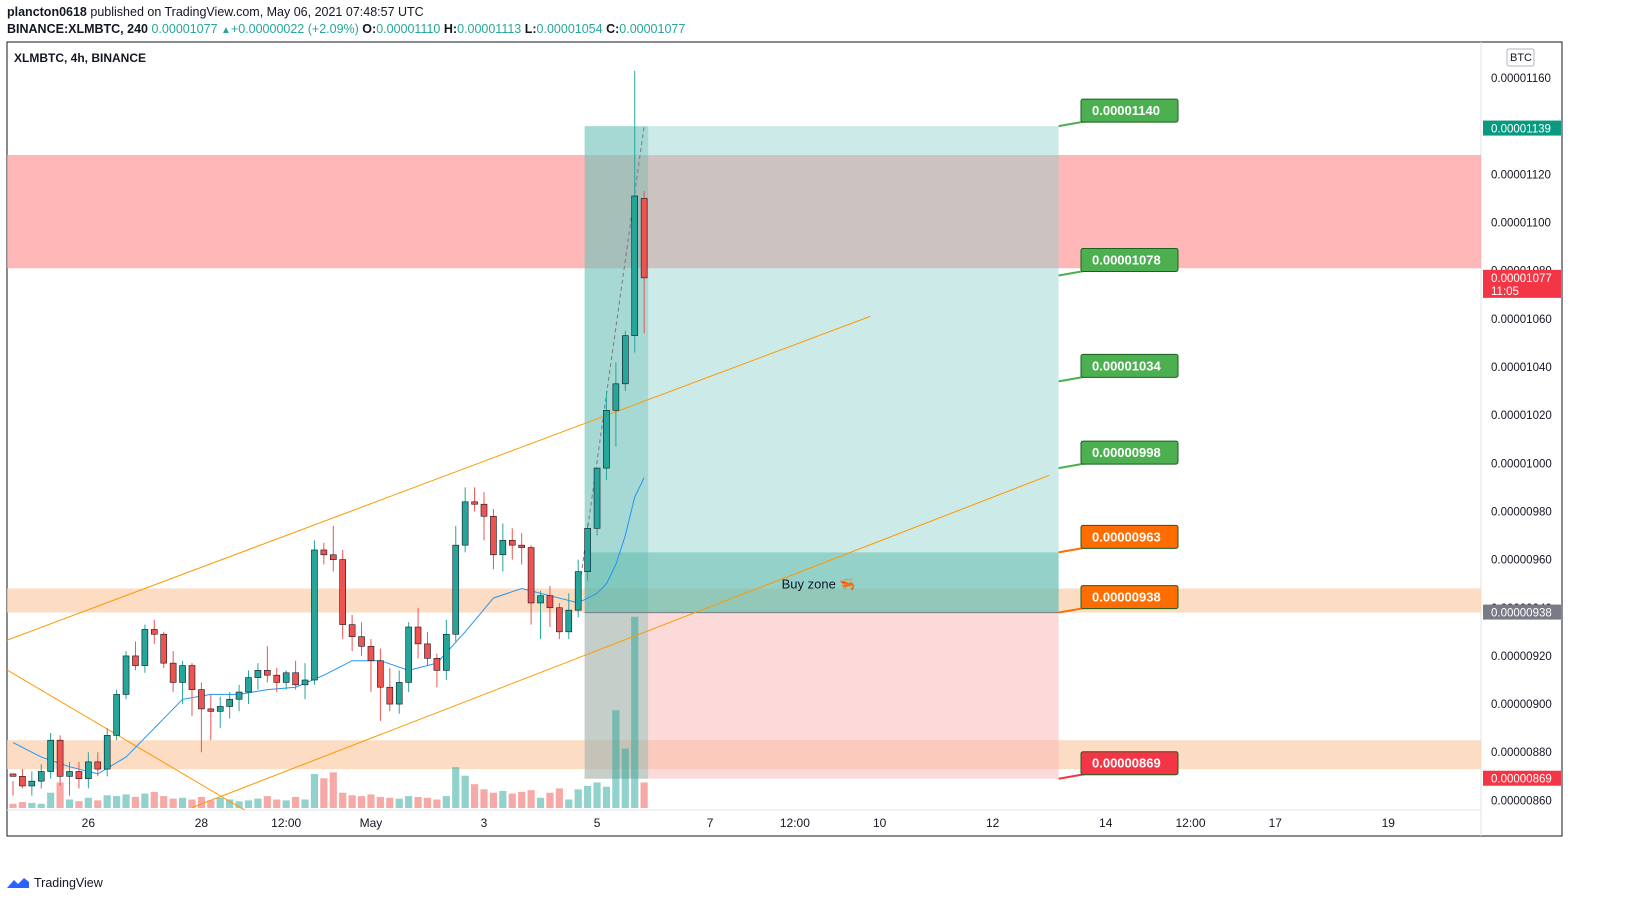 This screenshot has height=904, width=1625. What do you see at coordinates (286, 823) in the screenshot?
I see `x-tick-label: 12:00` at bounding box center [286, 823].